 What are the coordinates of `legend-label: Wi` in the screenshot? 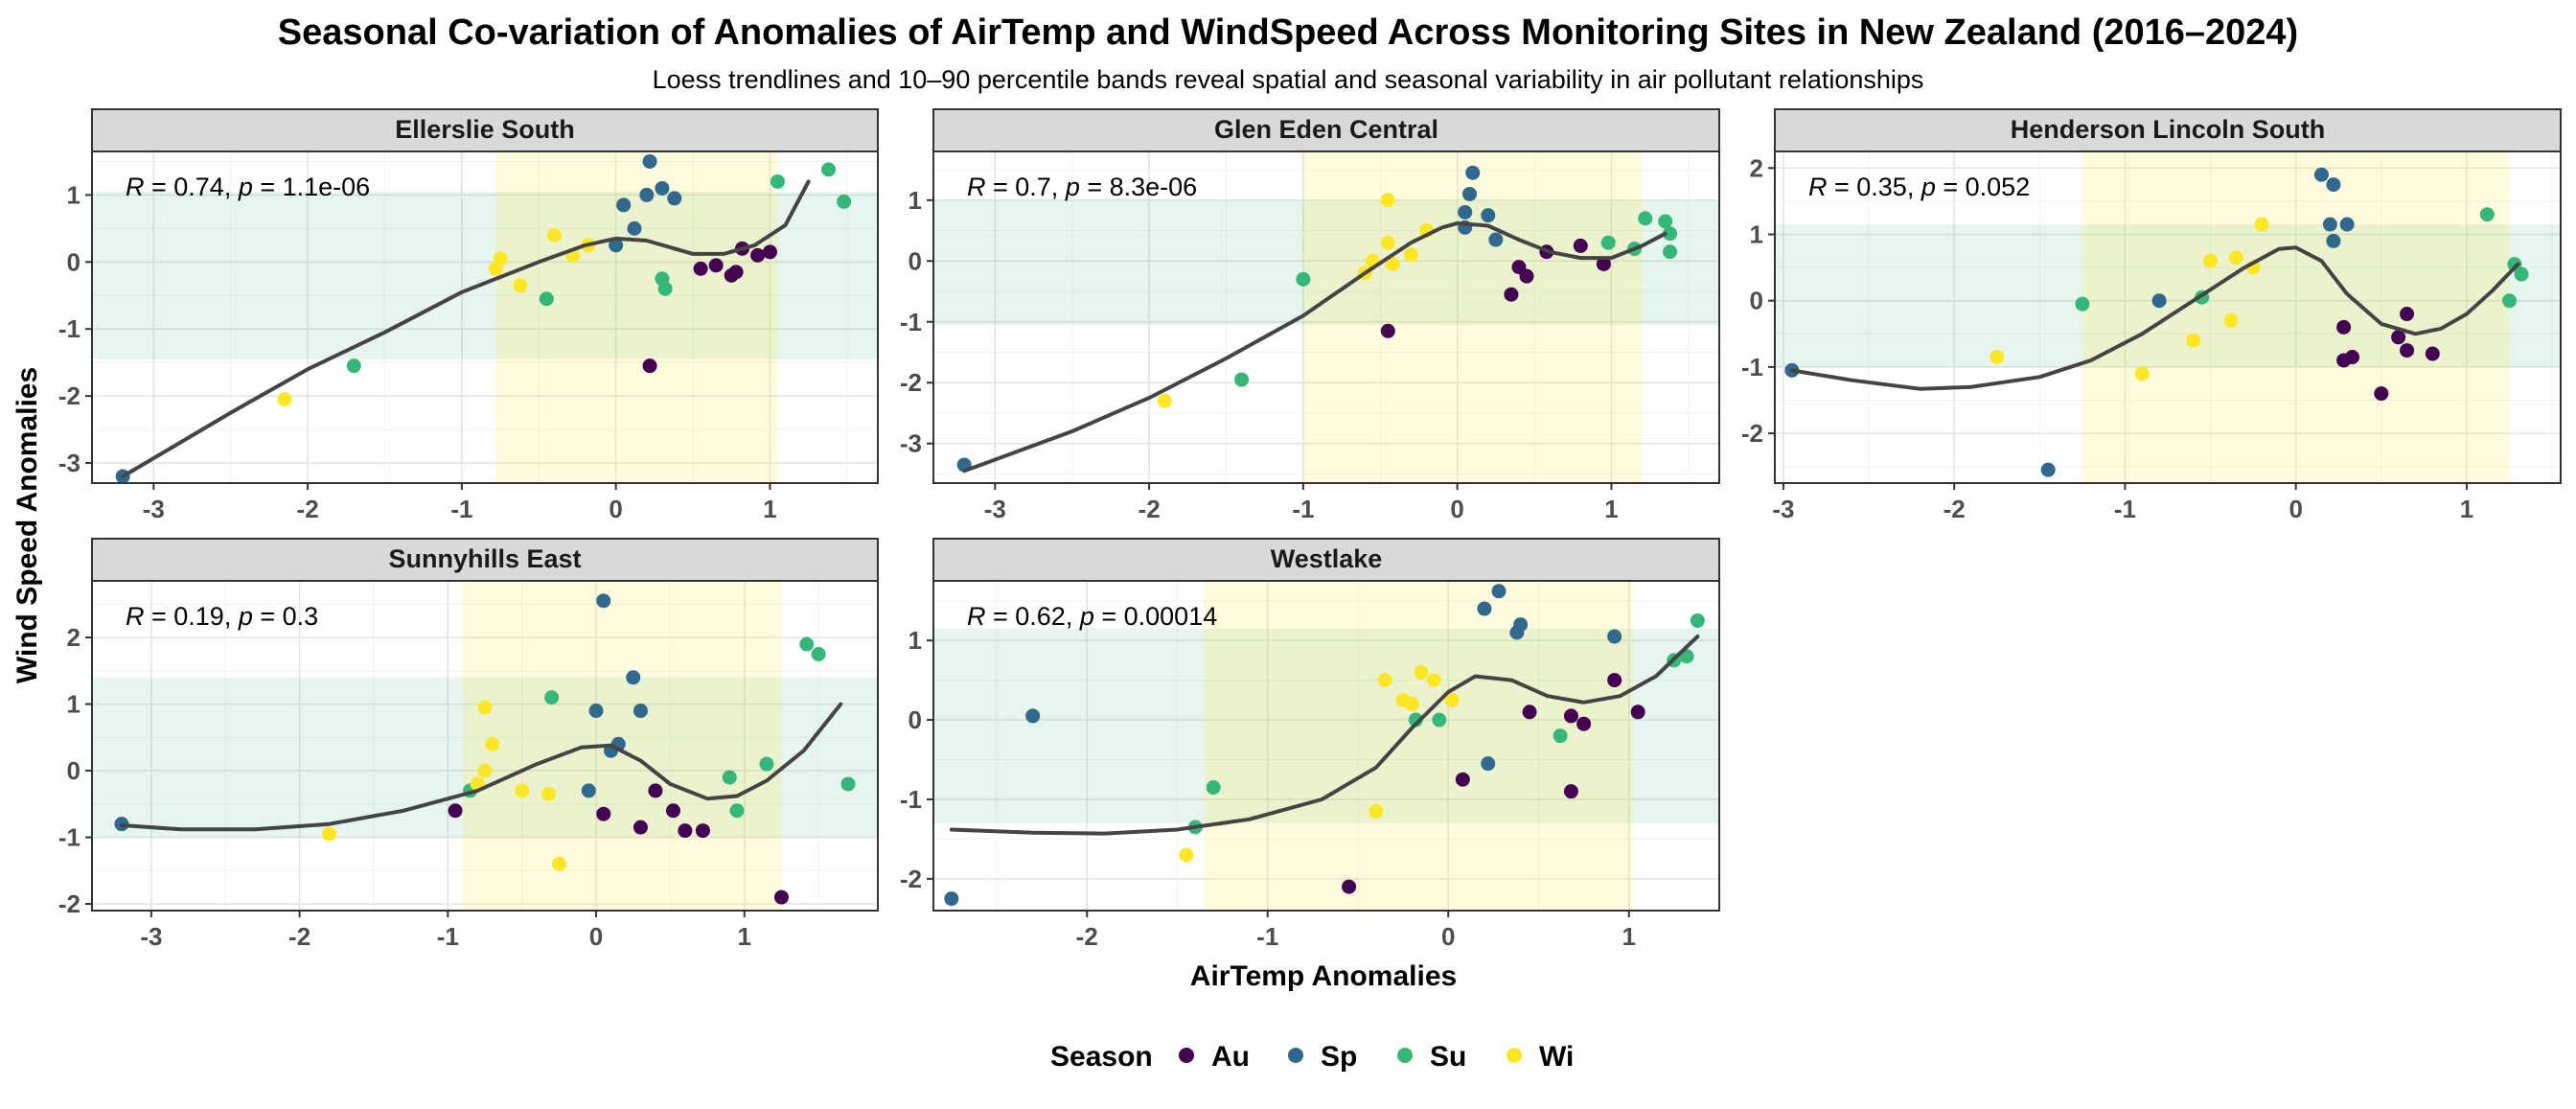 It's located at (1556, 1057).